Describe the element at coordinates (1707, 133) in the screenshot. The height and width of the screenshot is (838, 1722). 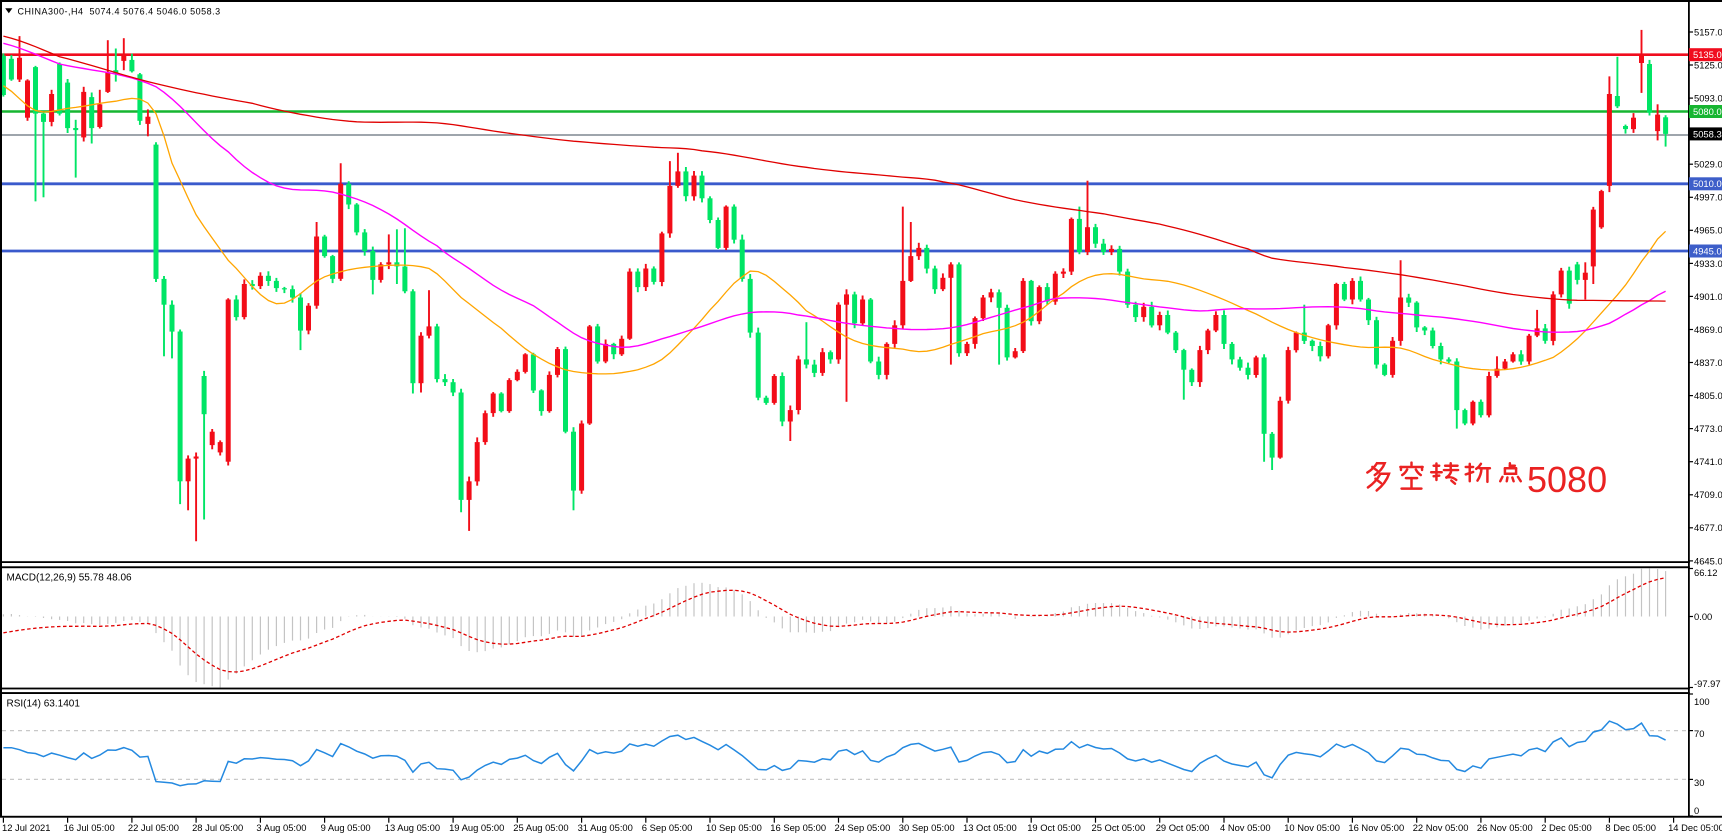
I see `svg-text: 5058.3` at that location.